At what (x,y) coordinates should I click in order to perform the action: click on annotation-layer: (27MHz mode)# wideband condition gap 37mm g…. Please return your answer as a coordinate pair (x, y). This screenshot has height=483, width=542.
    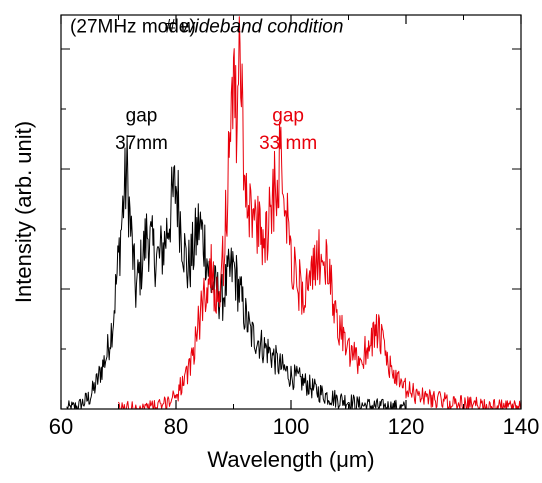
    Looking at the image, I should click on (206, 85).